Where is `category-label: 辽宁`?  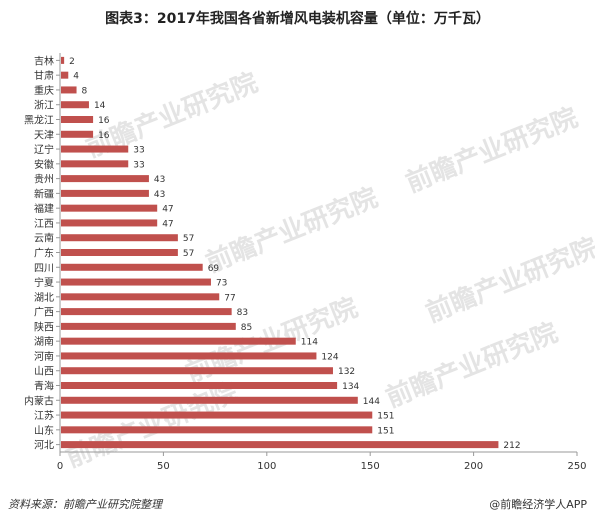
category-label: 辽宁 is located at coordinates (44, 149).